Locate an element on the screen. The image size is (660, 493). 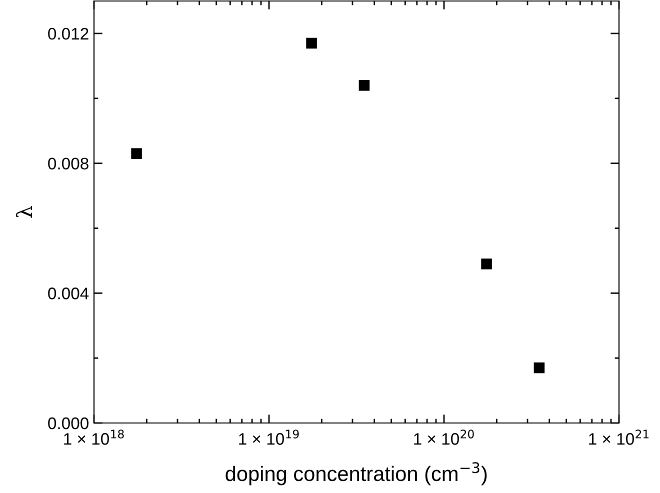
x-tick-label: 1 × 10$^{19}$ is located at coordinates (269, 437).